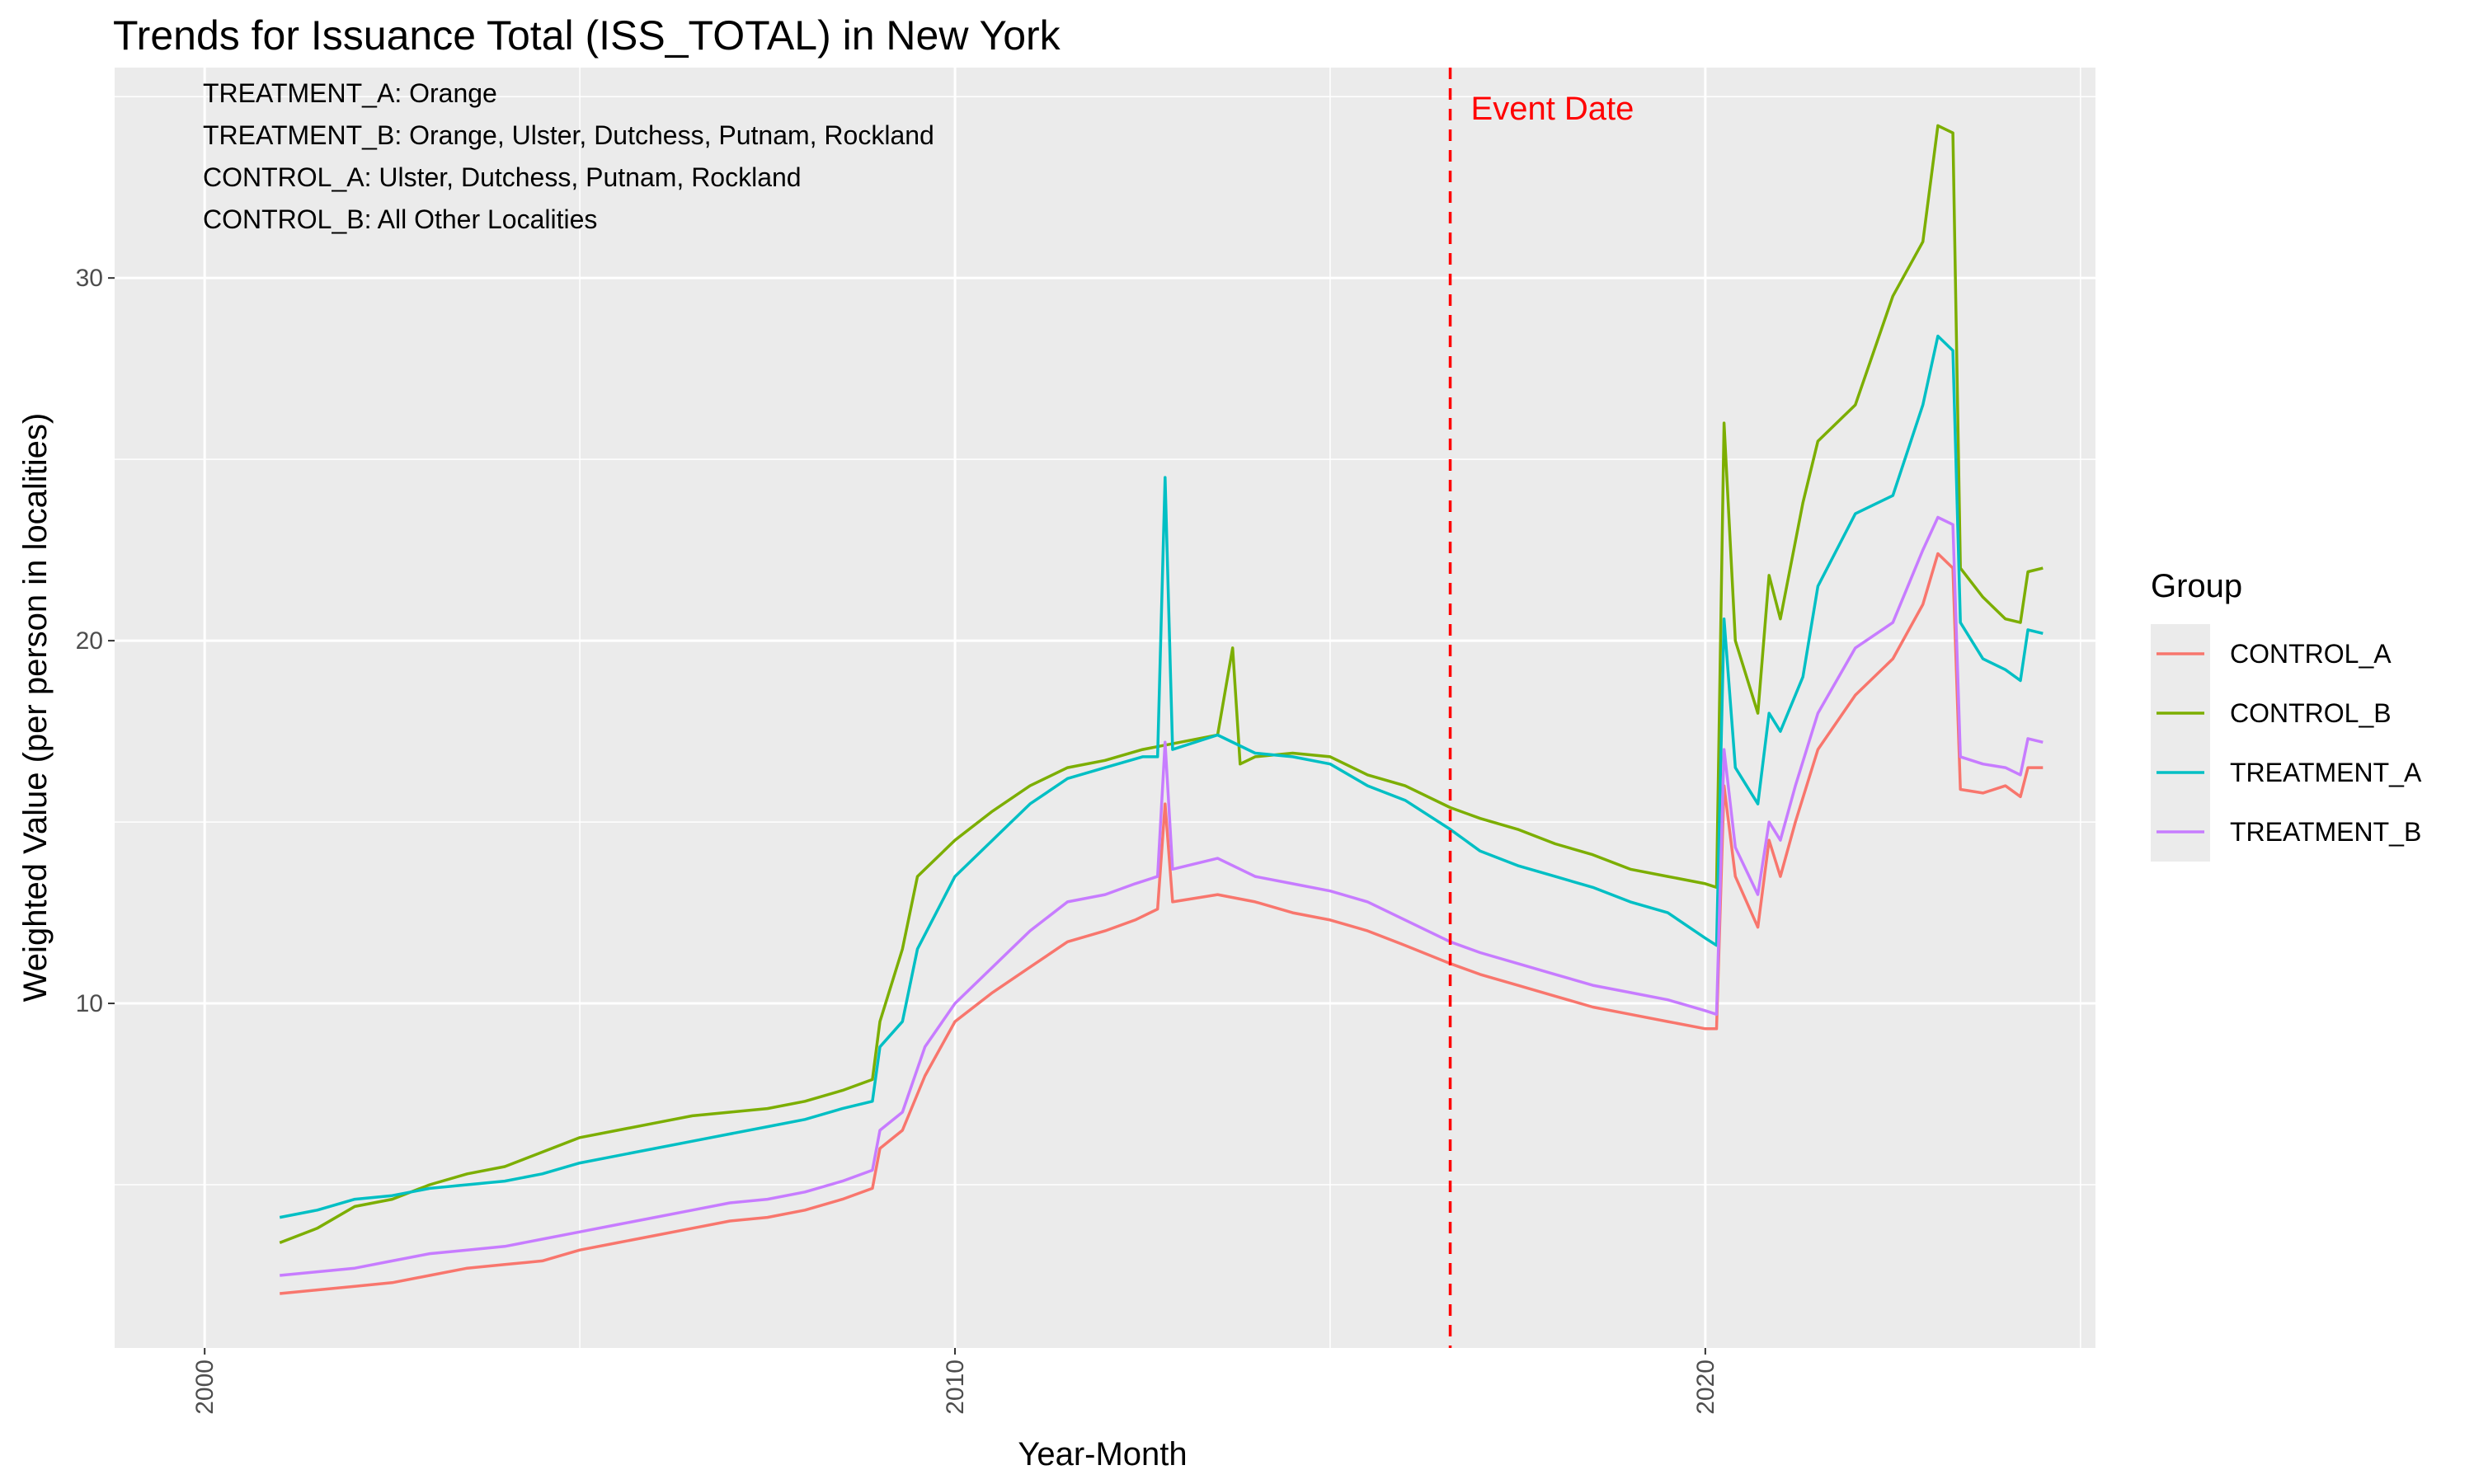  Describe the element at coordinates (89, 1004) in the screenshot. I see `y-tick-label: 10` at that location.